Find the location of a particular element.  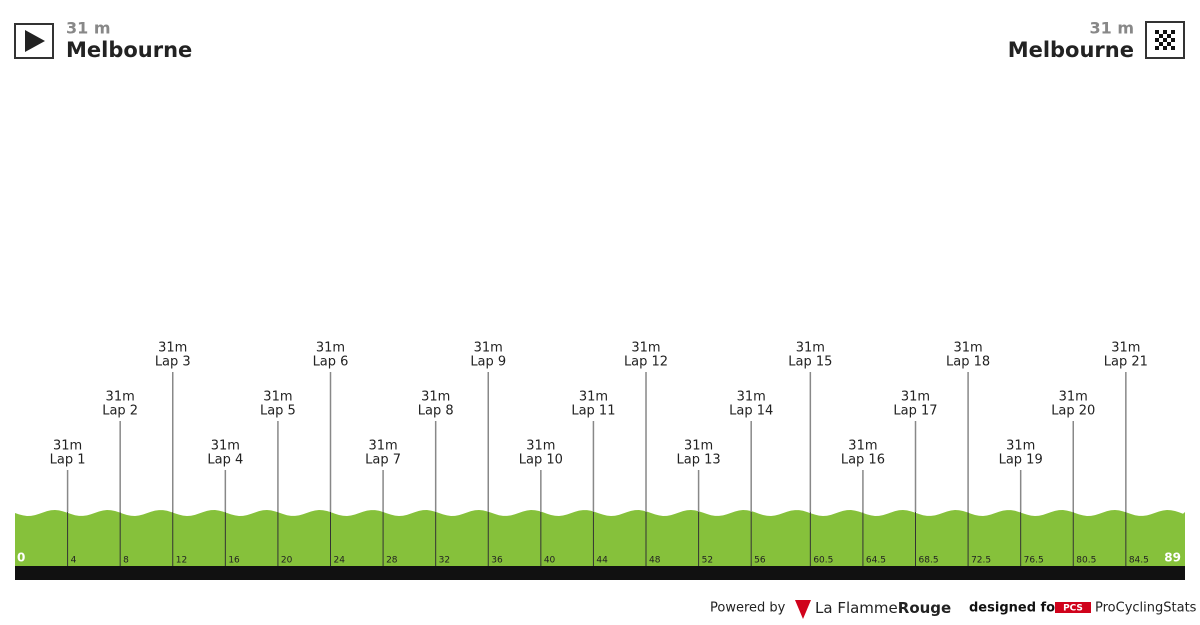

marker-label: Lap 20 is located at coordinates (1073, 411).